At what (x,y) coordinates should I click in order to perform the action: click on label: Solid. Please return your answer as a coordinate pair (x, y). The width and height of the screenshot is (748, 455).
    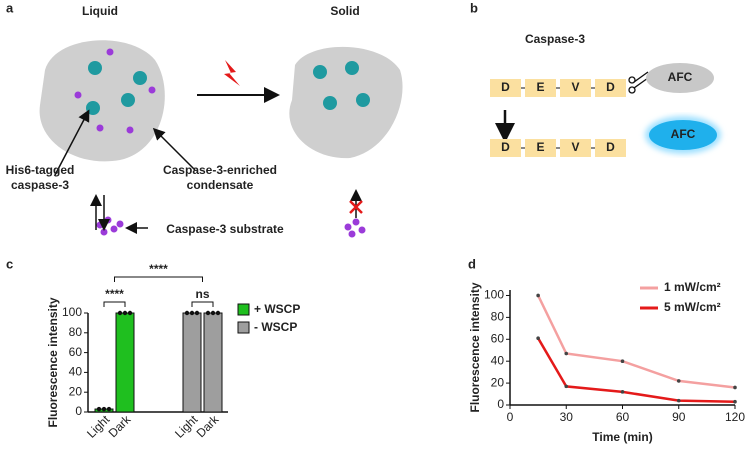
    Looking at the image, I should click on (344, 11).